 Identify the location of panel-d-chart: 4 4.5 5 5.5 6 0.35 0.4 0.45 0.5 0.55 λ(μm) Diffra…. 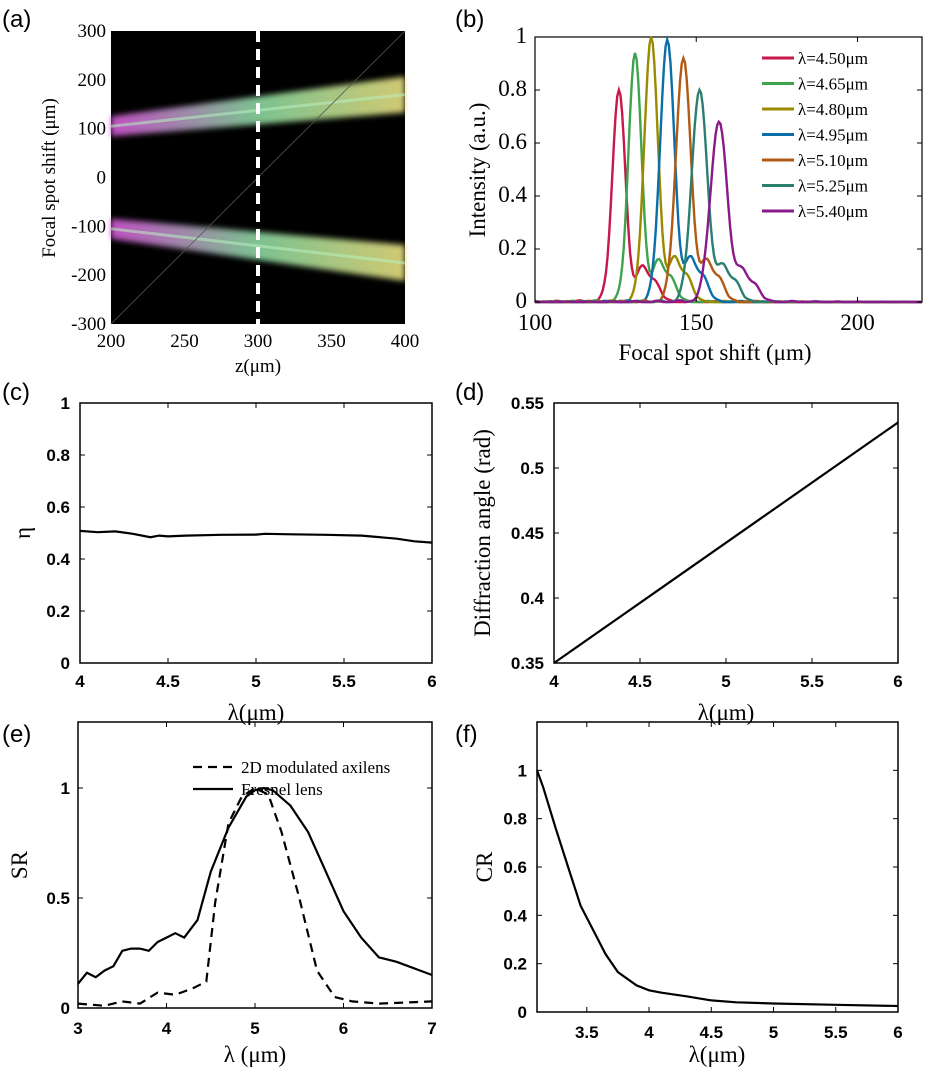
(686, 559).